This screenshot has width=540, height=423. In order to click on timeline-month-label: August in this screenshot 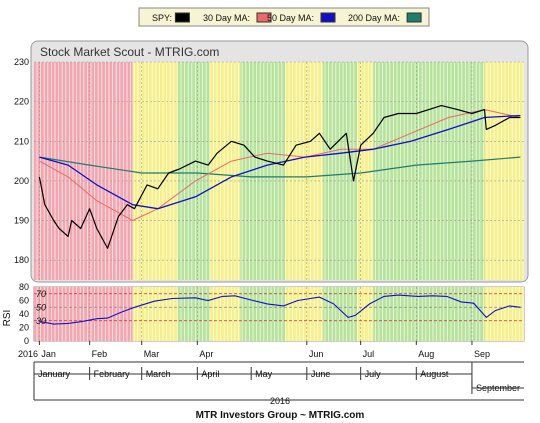, I will do `click(434, 374)`.